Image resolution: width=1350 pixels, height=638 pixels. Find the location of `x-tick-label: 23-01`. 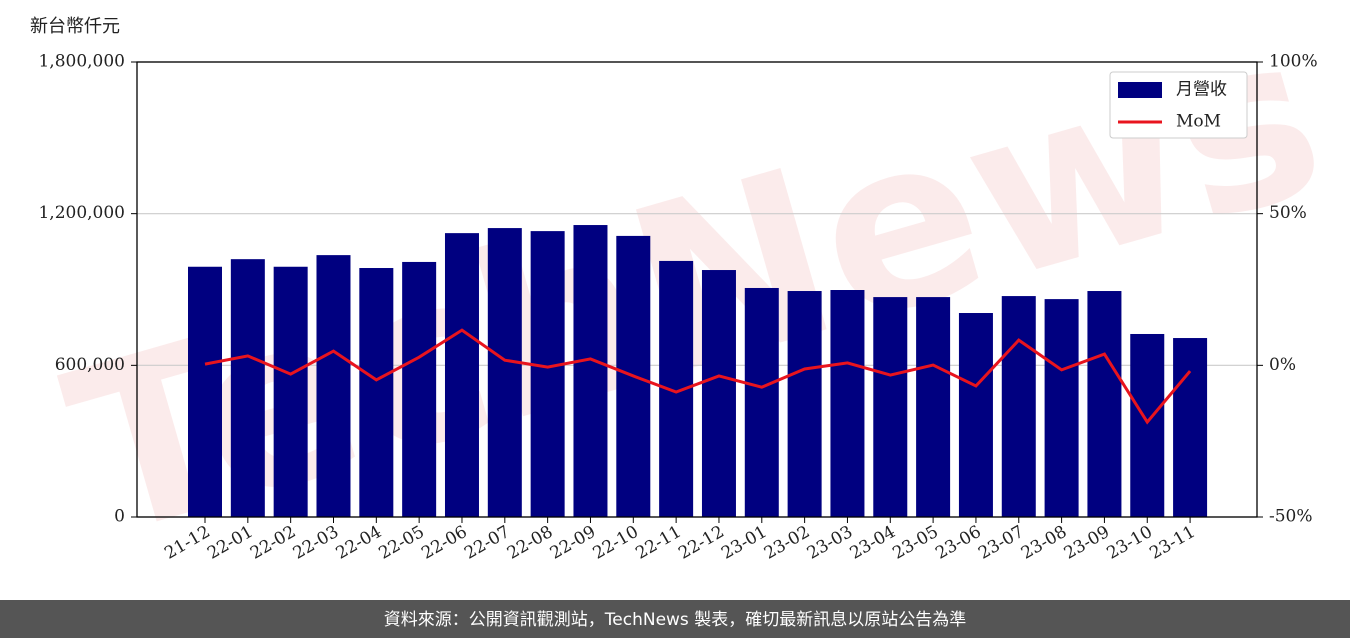

x-tick-label: 23-01 is located at coordinates (744, 543).